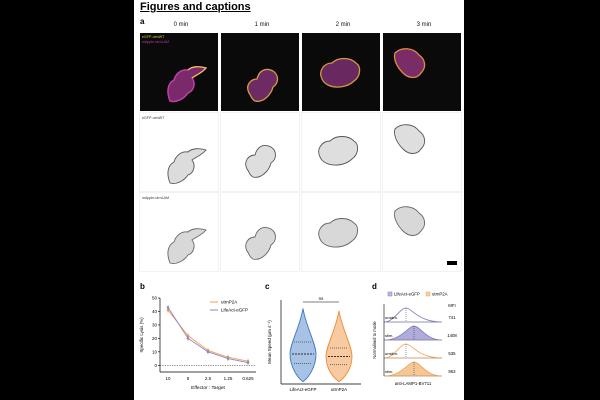  I want to click on gfp-tile-2min, so click(341, 152).